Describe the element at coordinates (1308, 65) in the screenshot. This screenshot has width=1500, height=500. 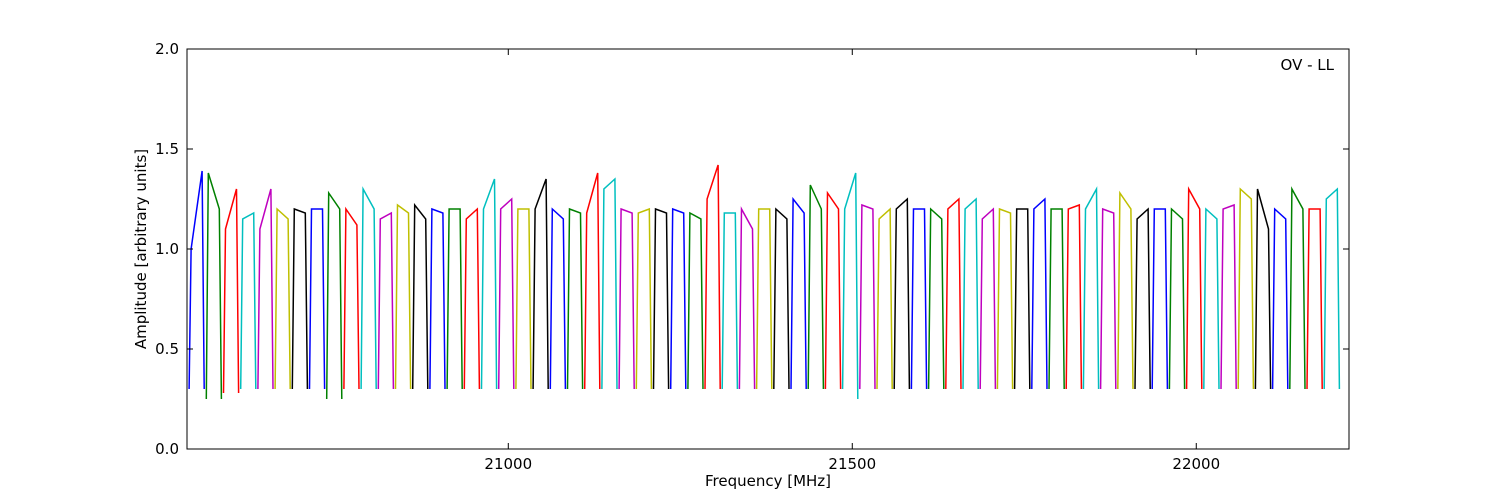
I see `annotation: OV - LL` at that location.